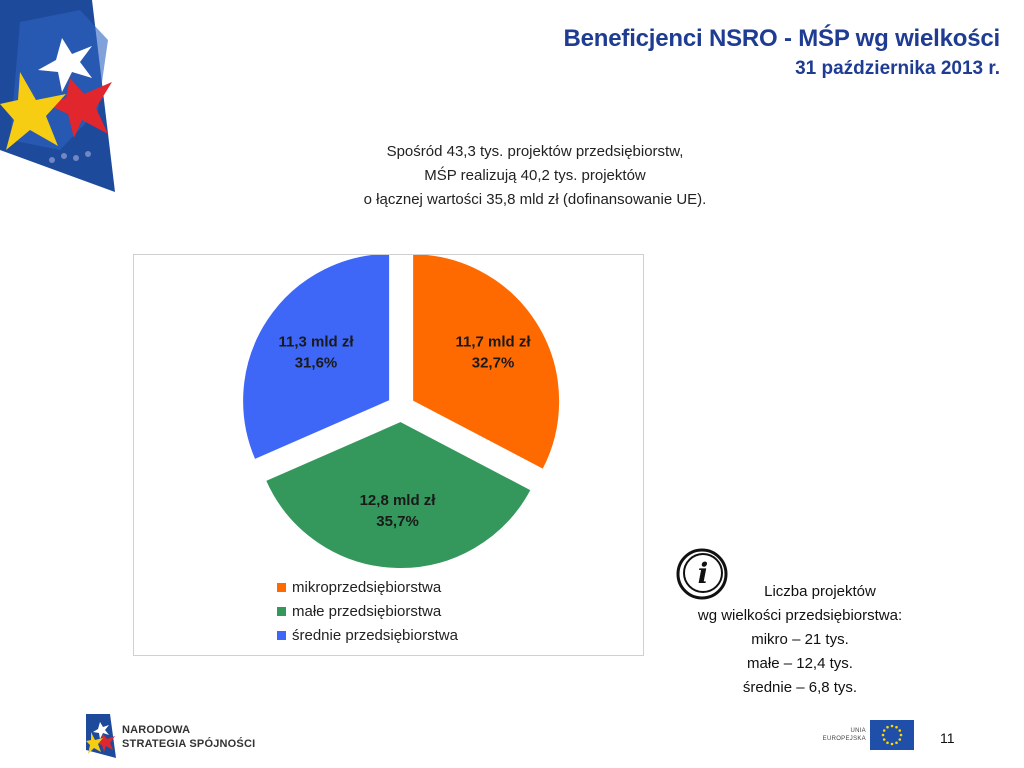 Image resolution: width=1024 pixels, height=768 pixels. Describe the element at coordinates (782, 38) in the screenshot. I see `page-title: Beneficjenci NSRO - MŚP wg wielkości` at that location.